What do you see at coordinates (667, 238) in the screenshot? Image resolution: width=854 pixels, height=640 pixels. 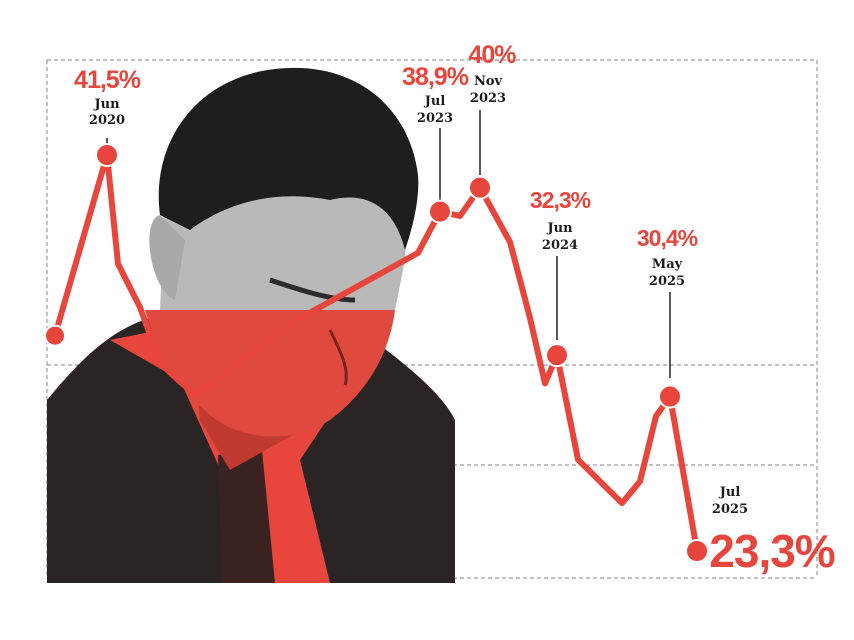 I see `value-label-4: 30,4%` at bounding box center [667, 238].